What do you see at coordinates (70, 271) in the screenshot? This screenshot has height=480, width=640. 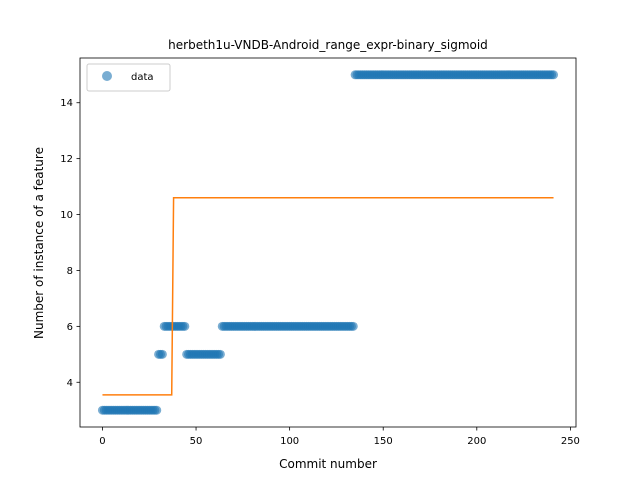 I see `y-tick-label: 8` at bounding box center [70, 271].